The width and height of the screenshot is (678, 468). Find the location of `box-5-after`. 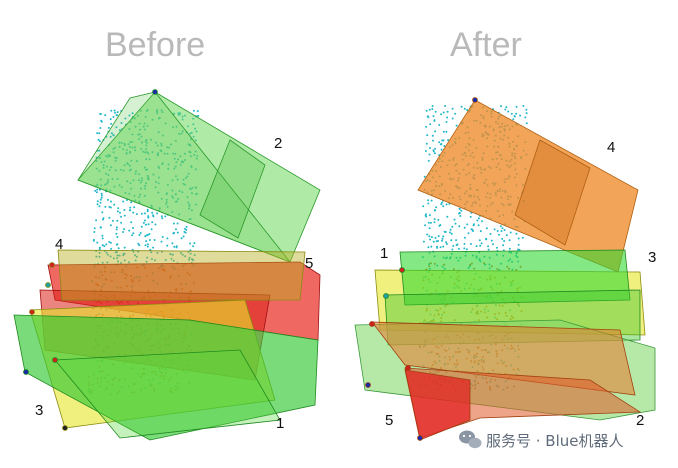

box-5-after is located at coordinates (503, 381).